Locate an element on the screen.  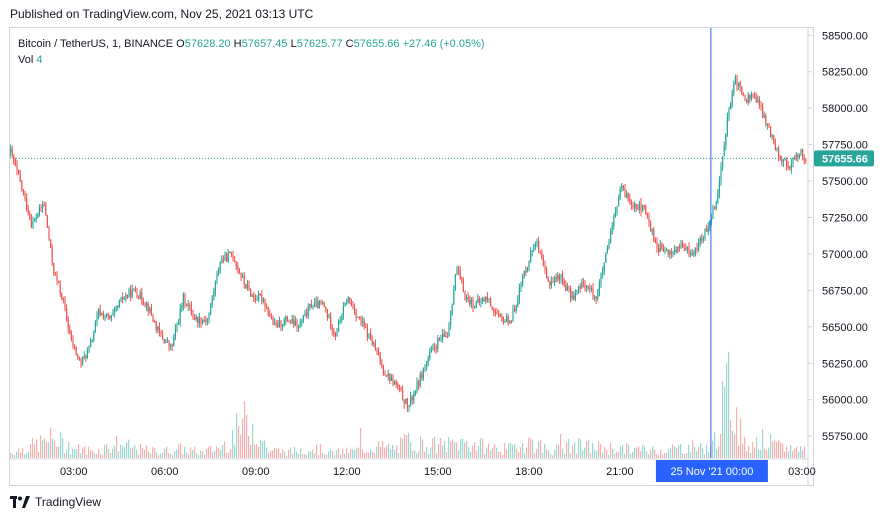
legend-symbol: Bitcoin / TetherUS, 1, BINANCE is located at coordinates (96, 44).